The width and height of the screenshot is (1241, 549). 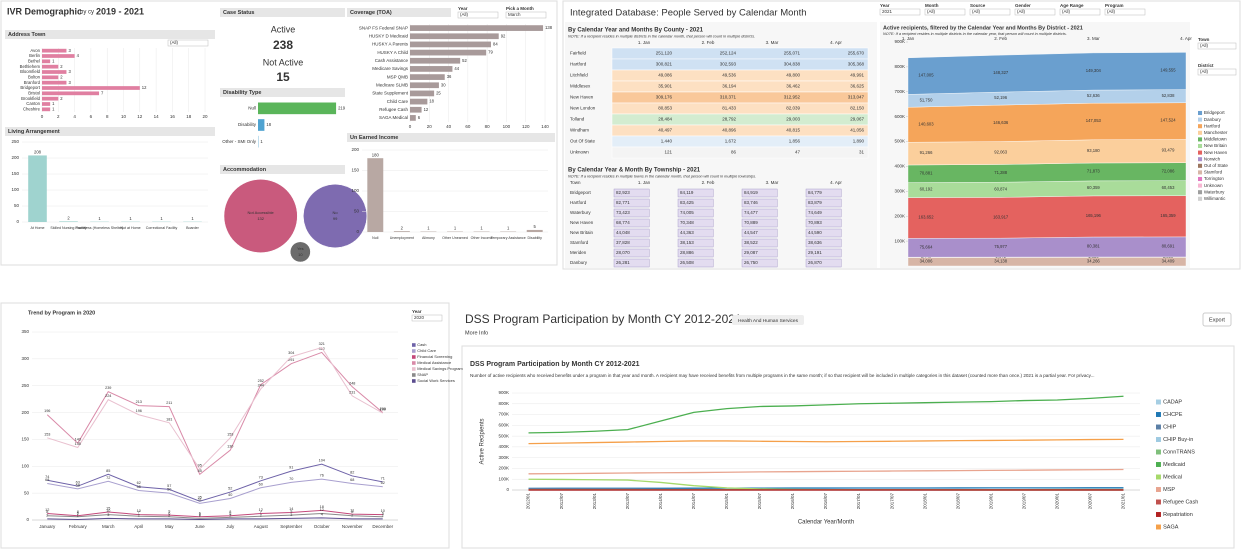 I want to click on cell: 26,750, so click(x=751, y=262).